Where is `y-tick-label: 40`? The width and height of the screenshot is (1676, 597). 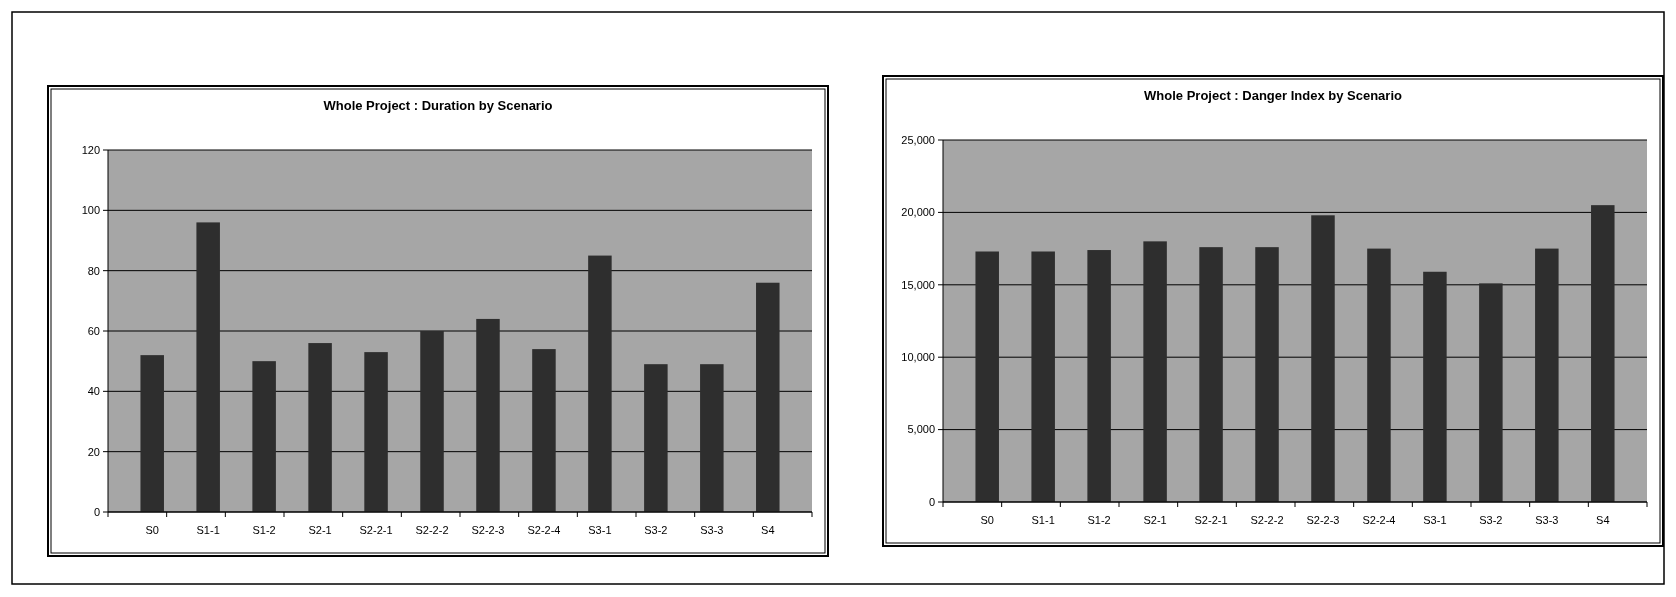
y-tick-label: 40 is located at coordinates (93, 391).